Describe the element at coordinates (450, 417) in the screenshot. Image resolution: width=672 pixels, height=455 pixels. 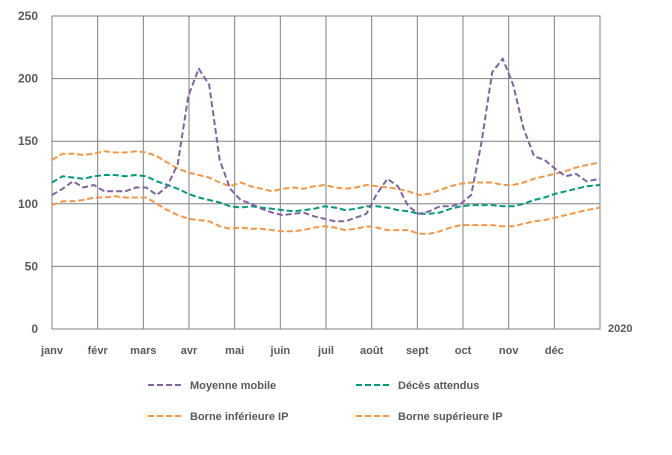
I see `legend-label: Borne supérieure IP` at that location.